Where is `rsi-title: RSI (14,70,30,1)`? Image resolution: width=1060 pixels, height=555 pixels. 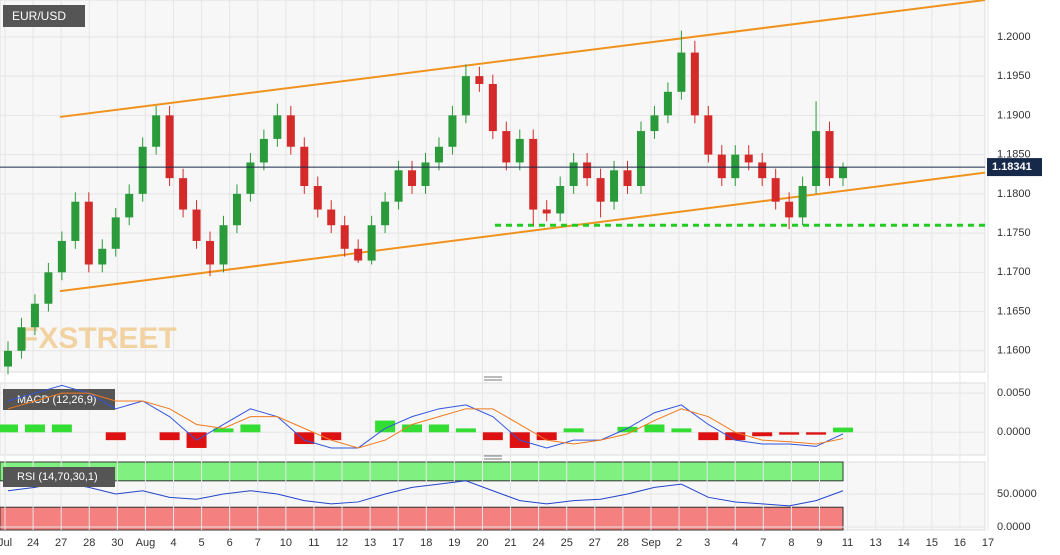 rsi-title: RSI (14,70,30,1) is located at coordinates (57, 477).